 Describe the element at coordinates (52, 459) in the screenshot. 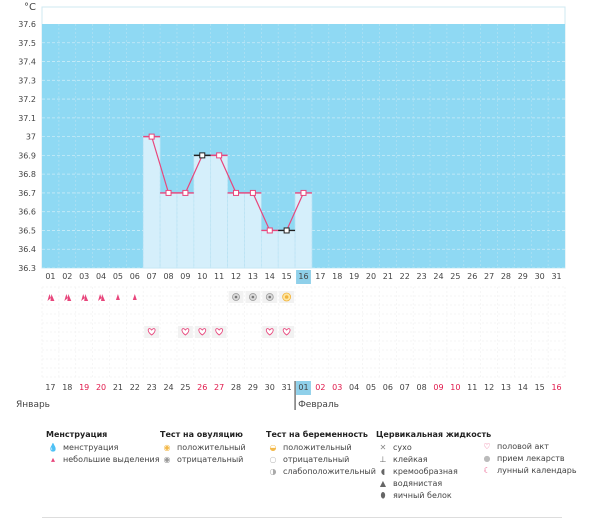

I see `drop-light-icon: ▴` at that location.